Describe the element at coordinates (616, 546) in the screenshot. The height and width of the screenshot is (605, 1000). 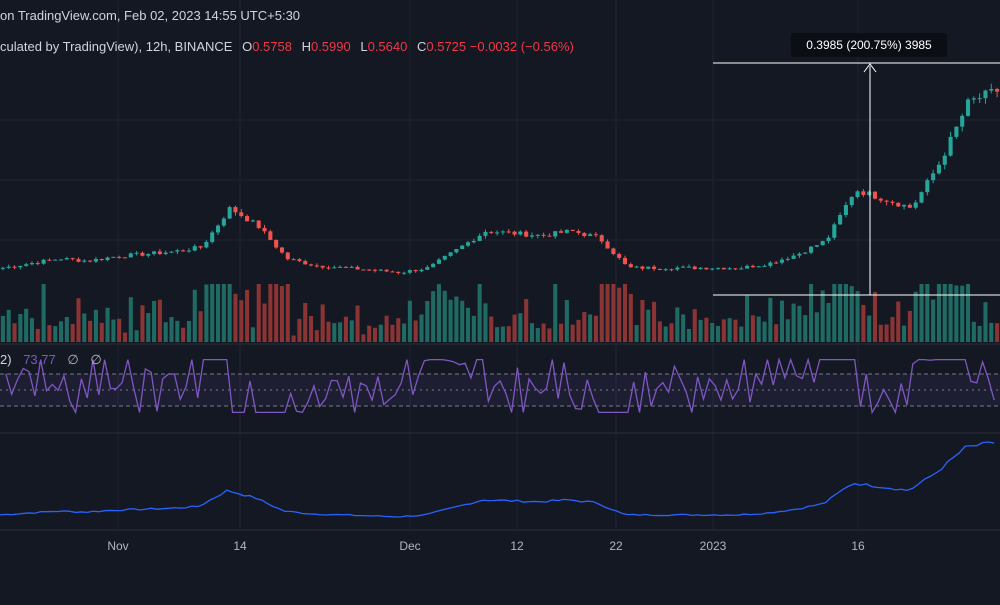
I see `x-tick-4: 22` at that location.